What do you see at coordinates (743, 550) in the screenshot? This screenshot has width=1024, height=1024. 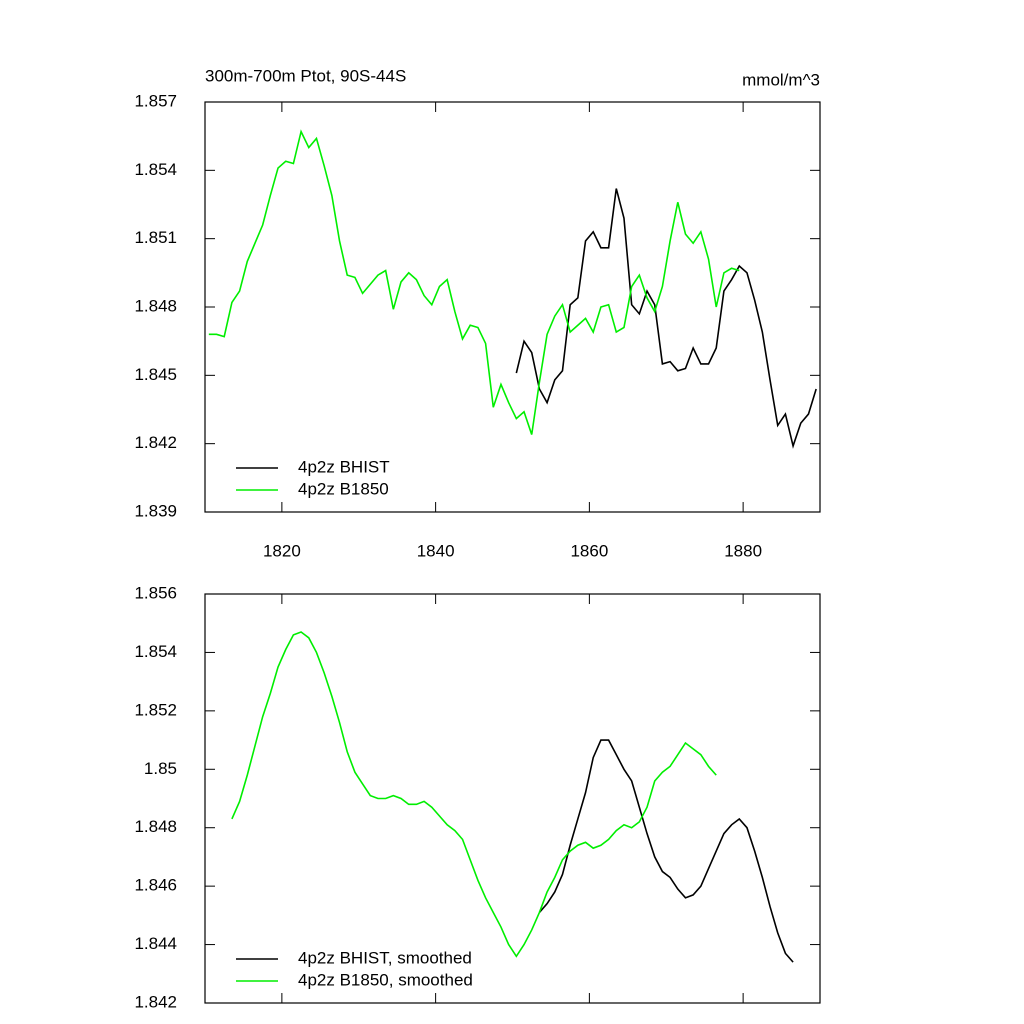 I see `x-tick-label: 1880` at bounding box center [743, 550].